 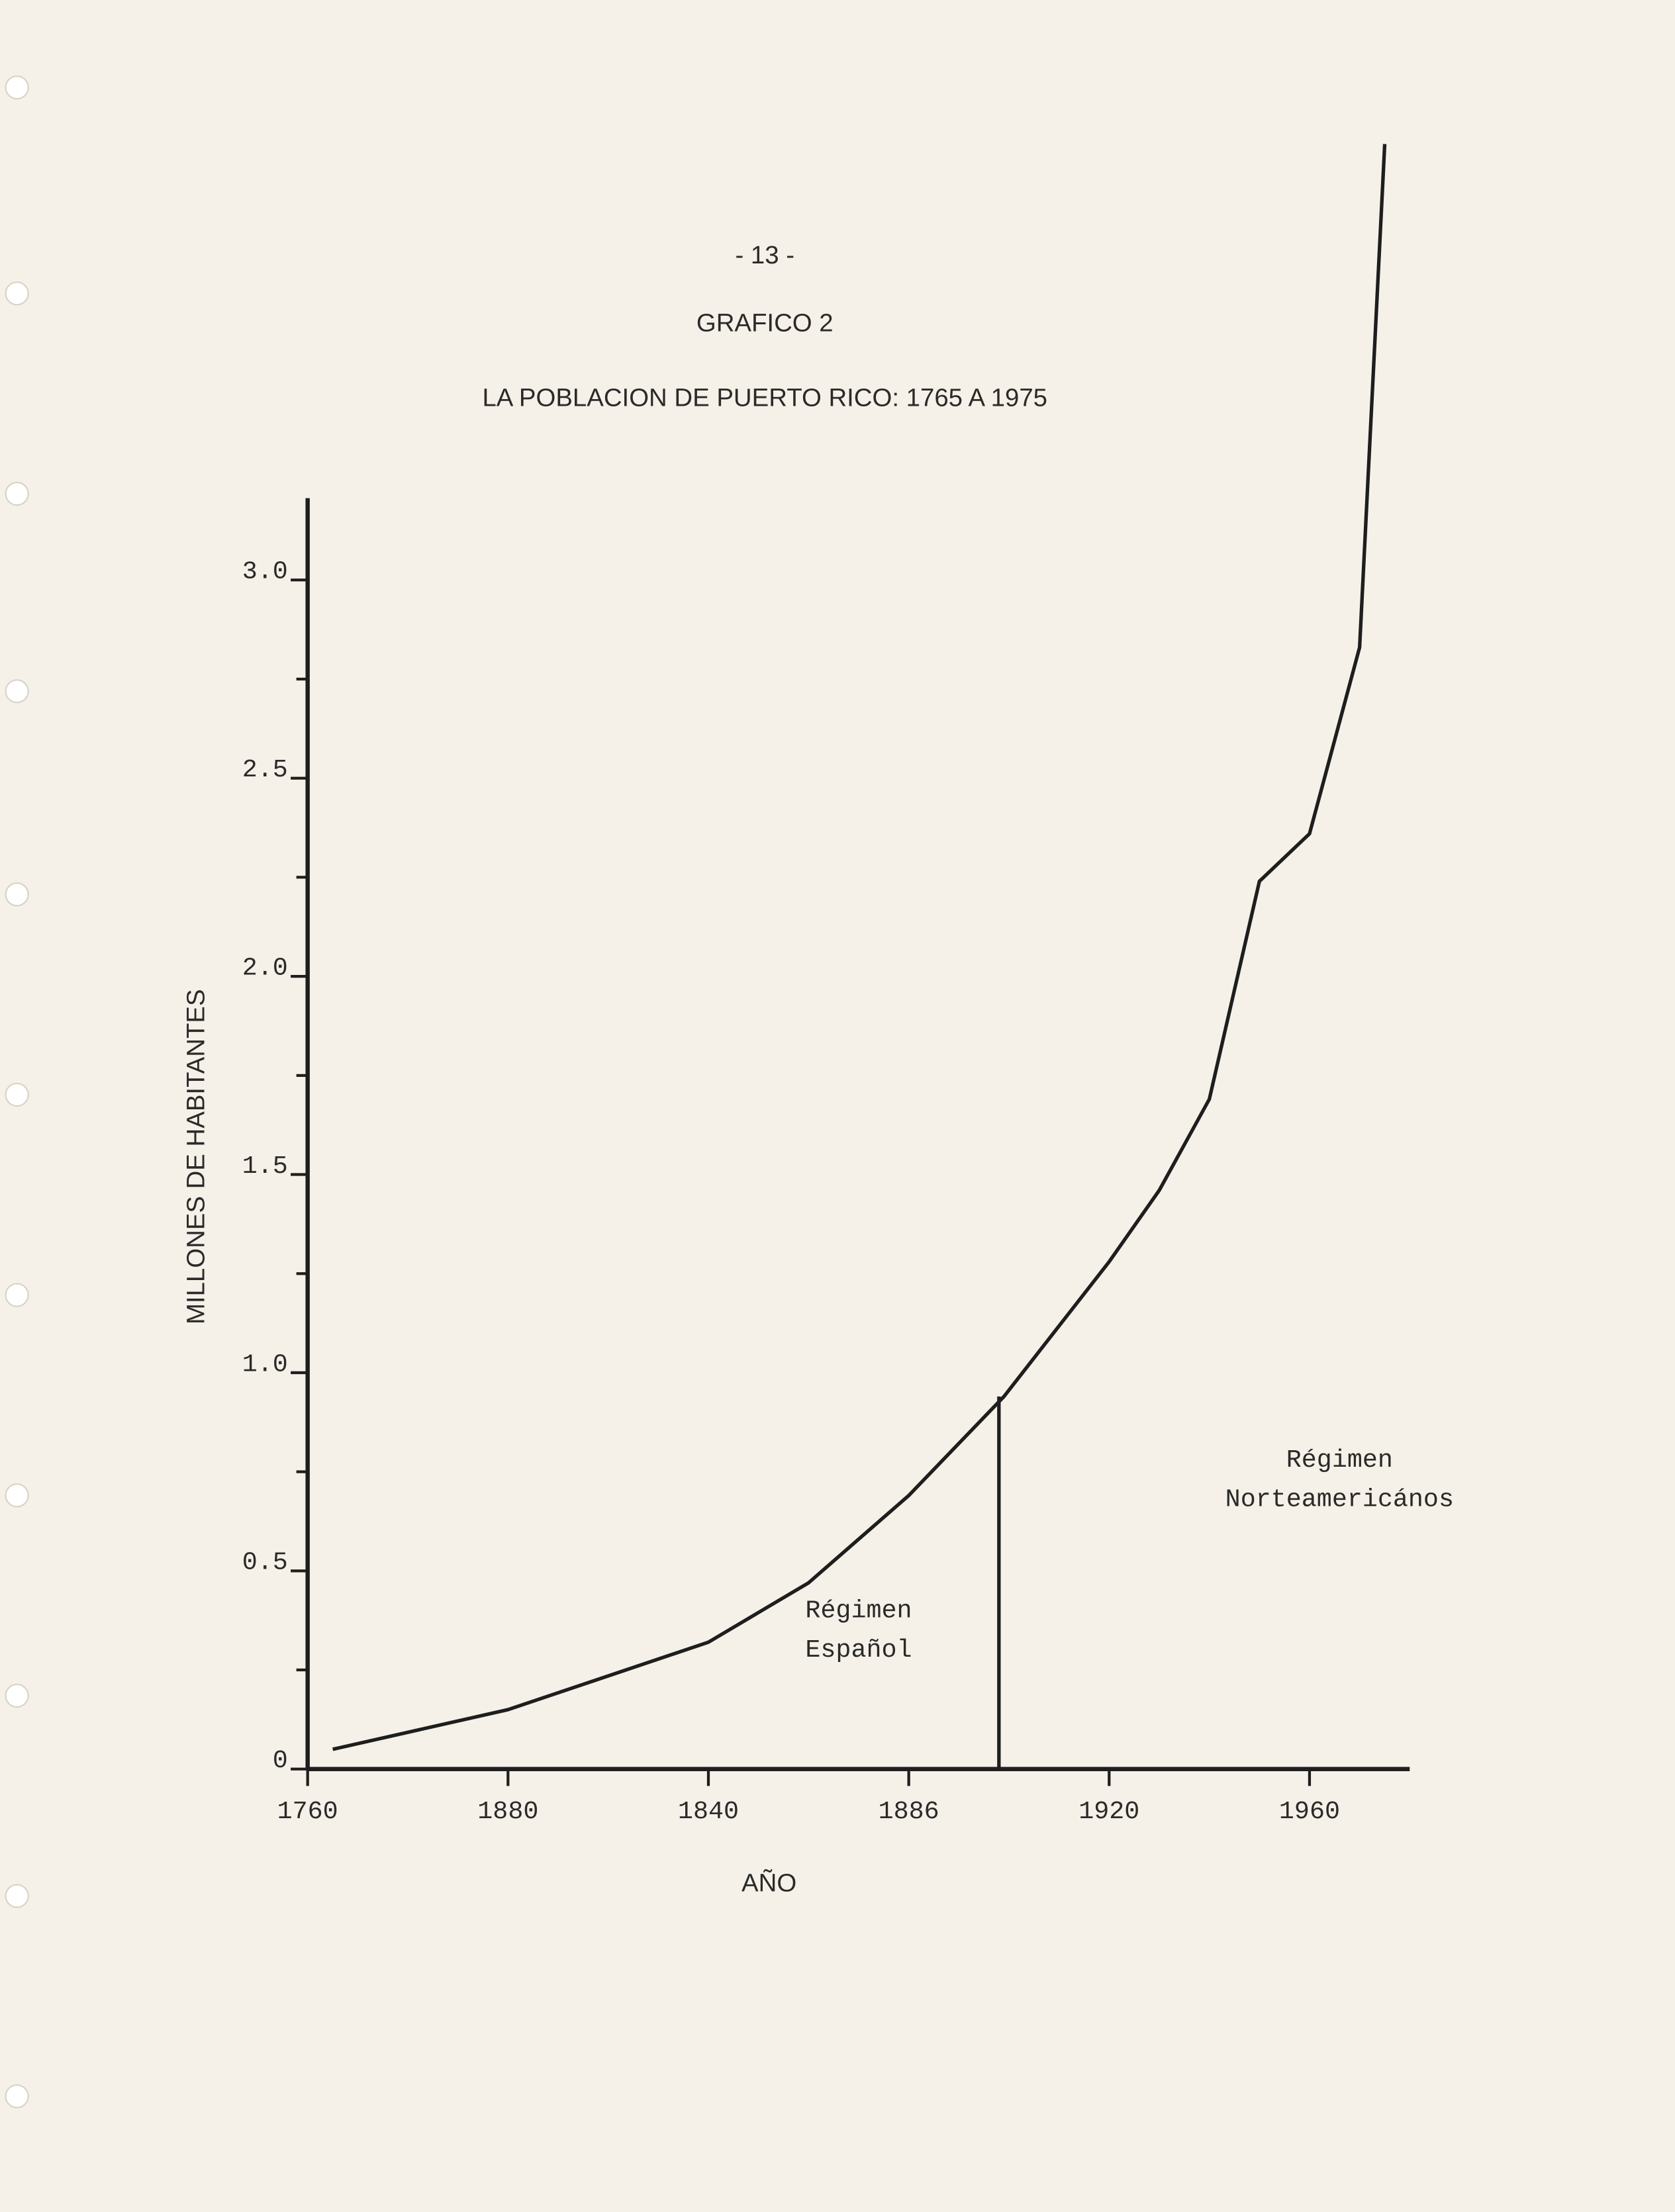 I want to click on x-tick-label: 1840, so click(x=708, y=1811).